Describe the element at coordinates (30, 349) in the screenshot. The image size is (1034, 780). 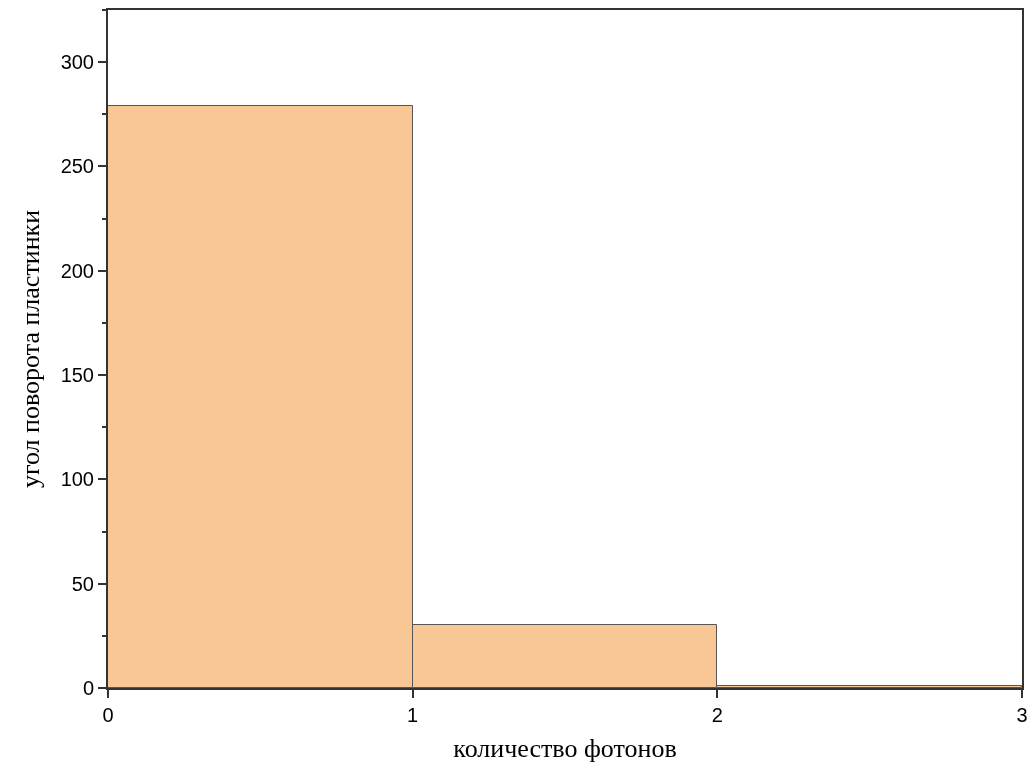
I see `y-axis-title: угол поворота пластинки` at that location.